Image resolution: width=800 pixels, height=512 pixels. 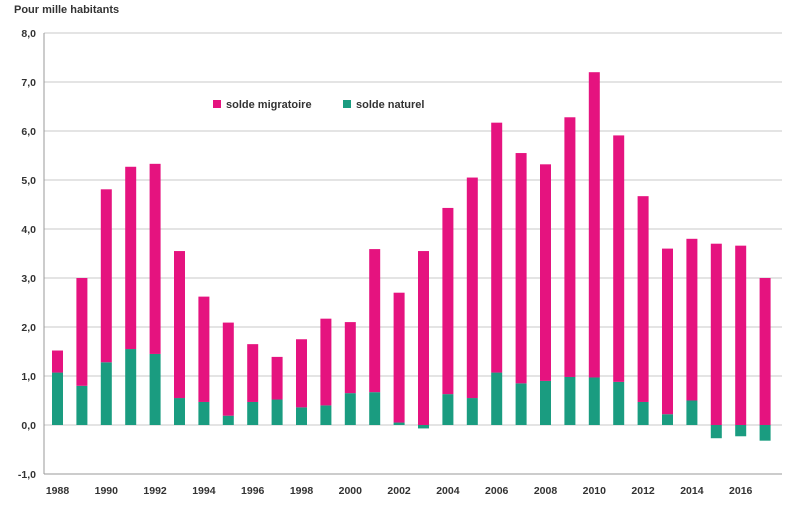 What do you see at coordinates (497, 398) in the screenshot?
I see `bar-solde-naturel-2006` at bounding box center [497, 398].